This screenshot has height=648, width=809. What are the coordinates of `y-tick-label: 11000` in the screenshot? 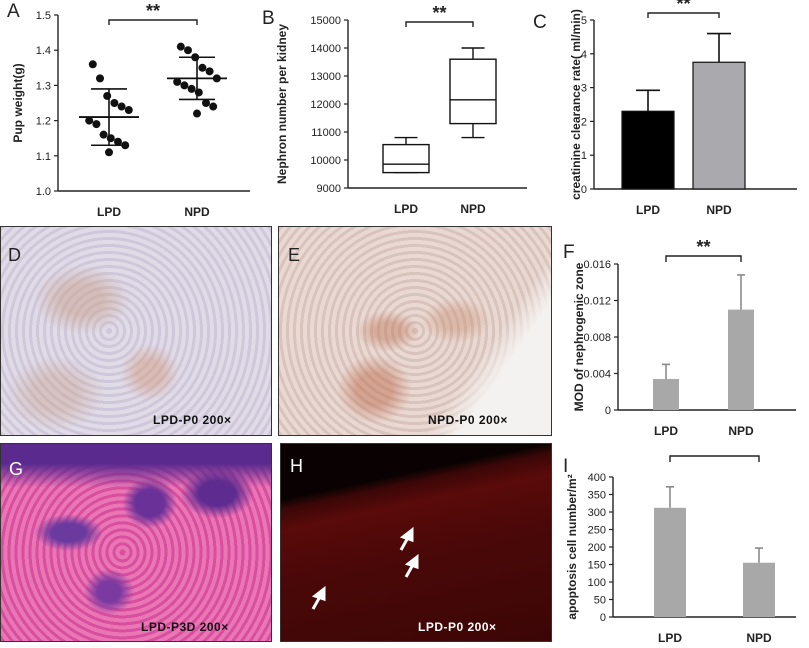 It's located at (326, 133).